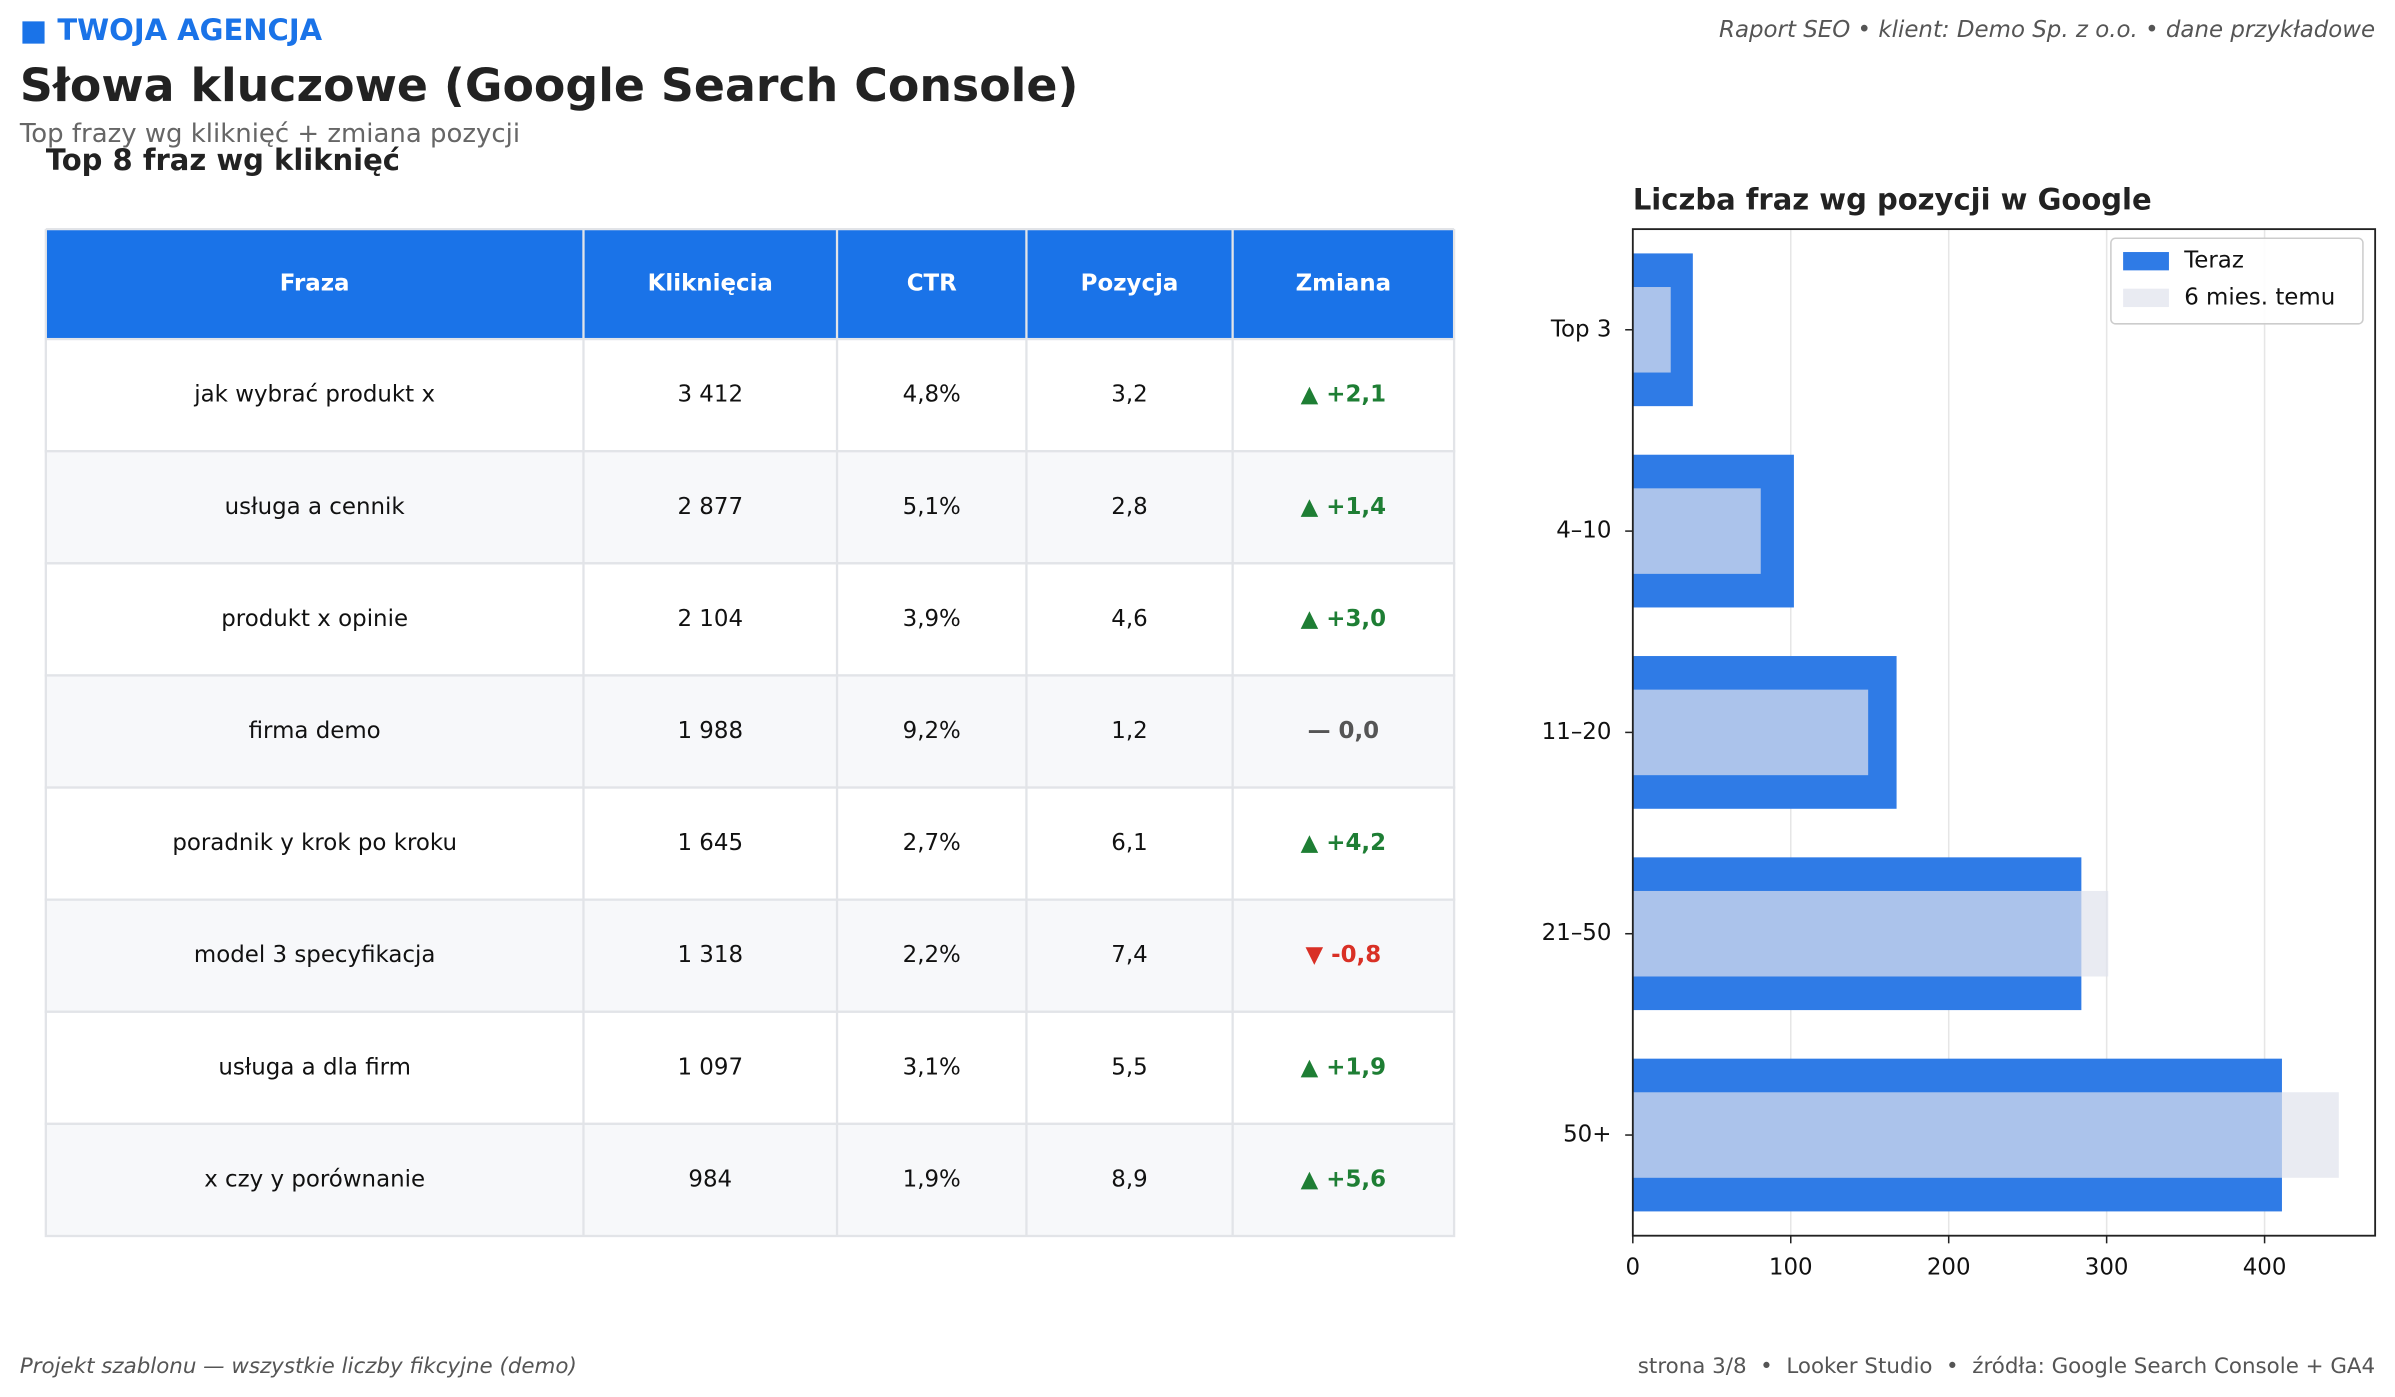 Image resolution: width=2395 pixels, height=1397 pixels. What do you see at coordinates (315, 955) in the screenshot?
I see `table-cell: model 3 specyfikacja` at bounding box center [315, 955].